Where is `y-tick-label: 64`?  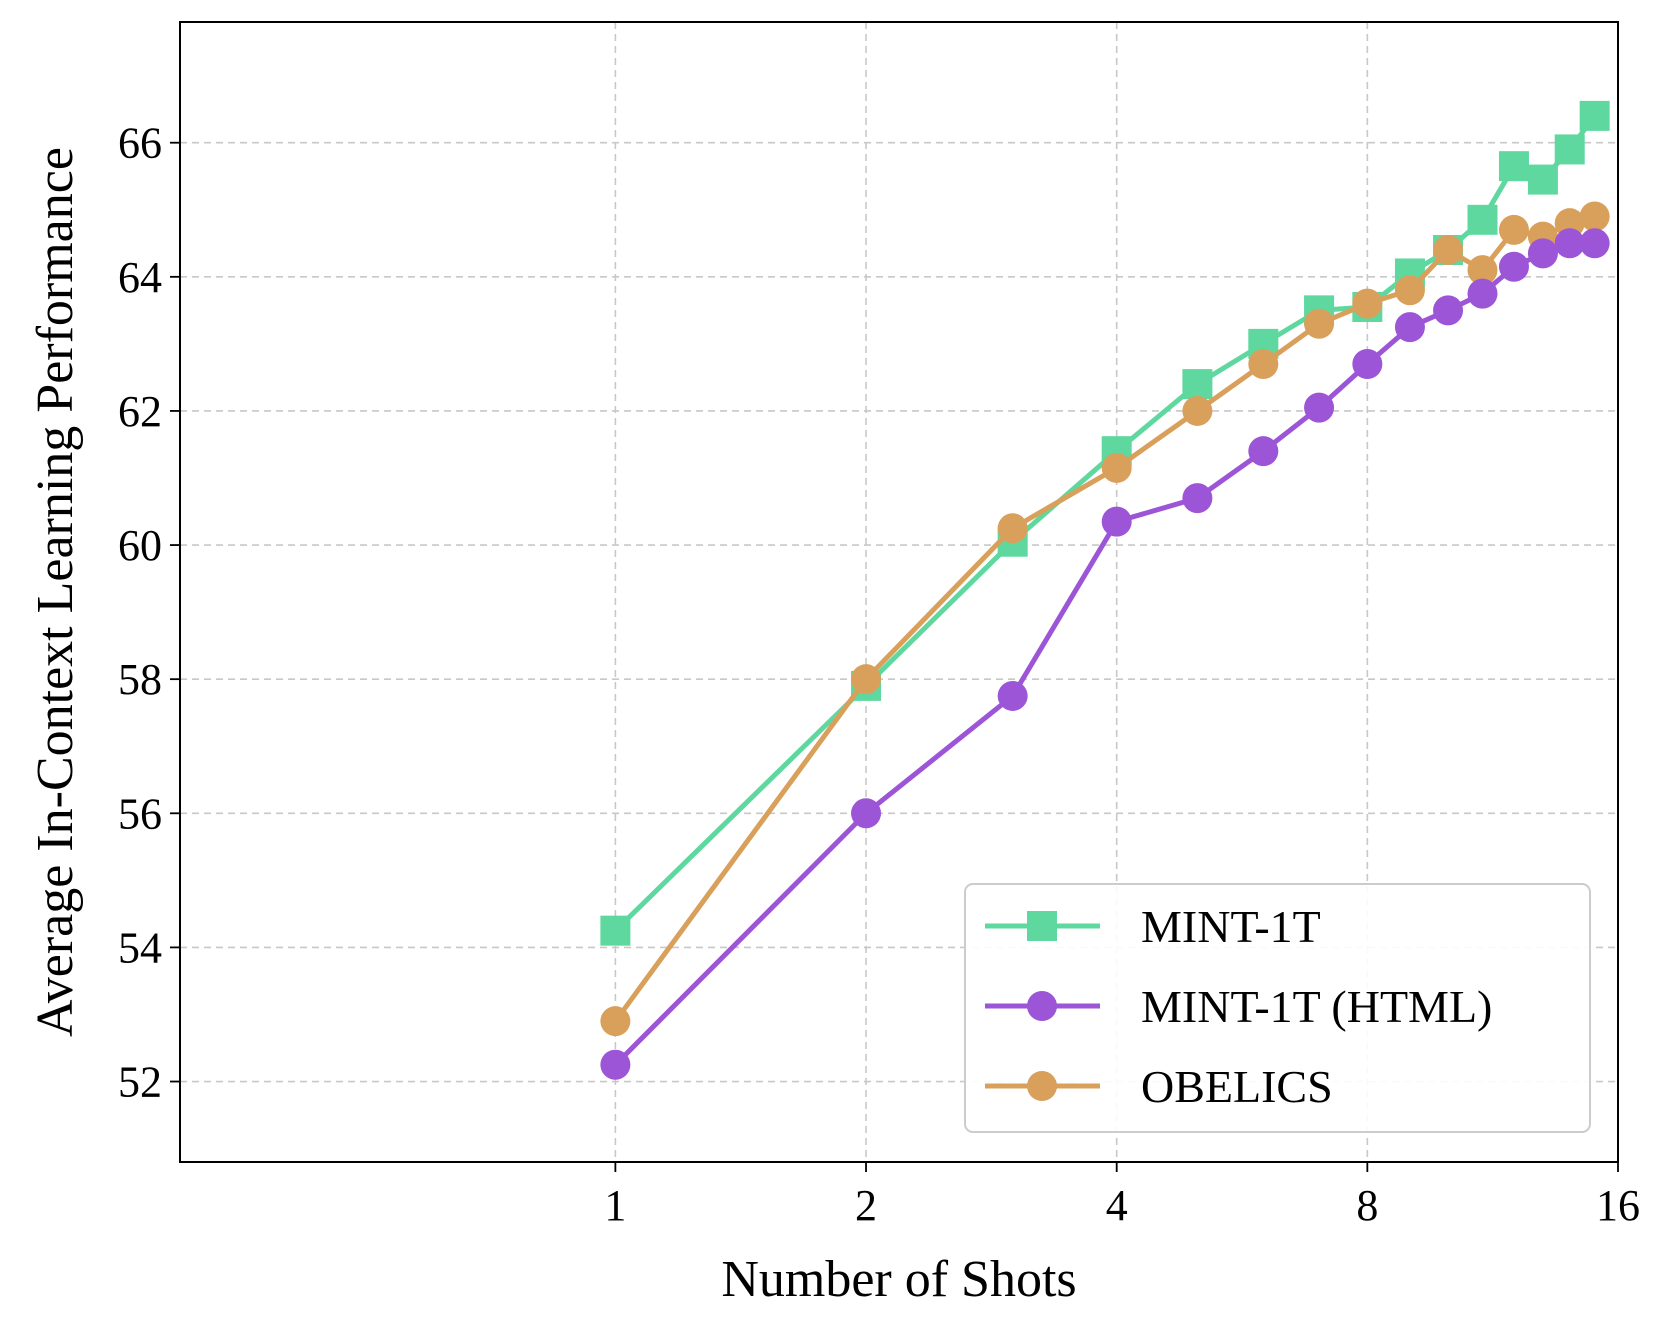 y-tick-label: 64 is located at coordinates (140, 277).